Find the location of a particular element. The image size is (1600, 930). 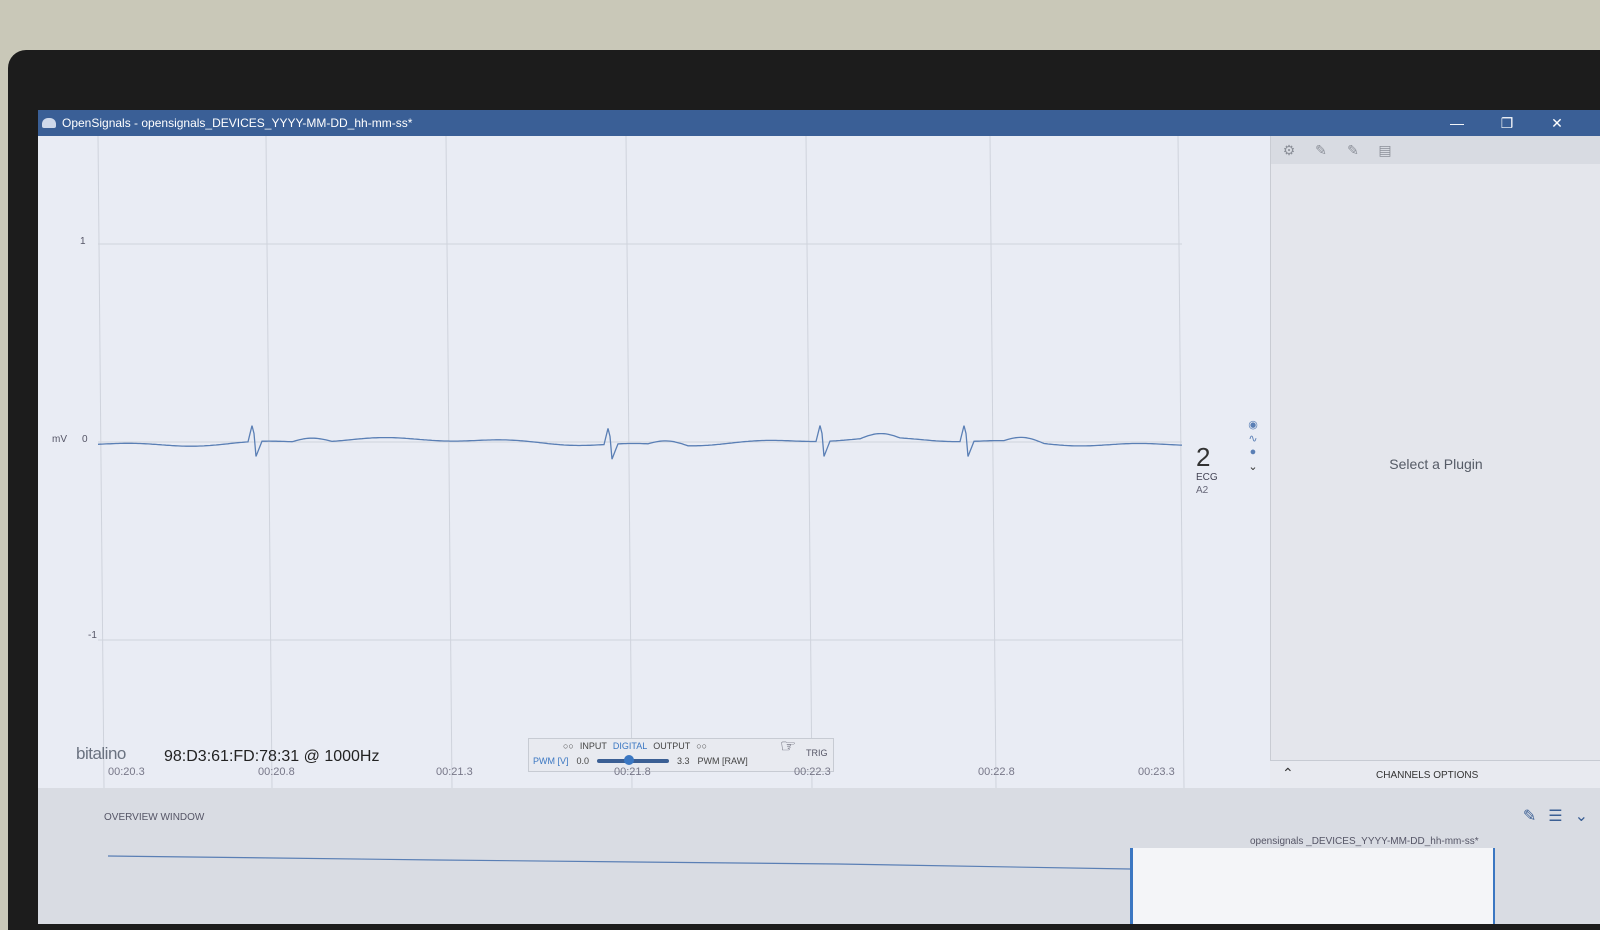

input-toggle-icon: ○○ is located at coordinates (568, 746).